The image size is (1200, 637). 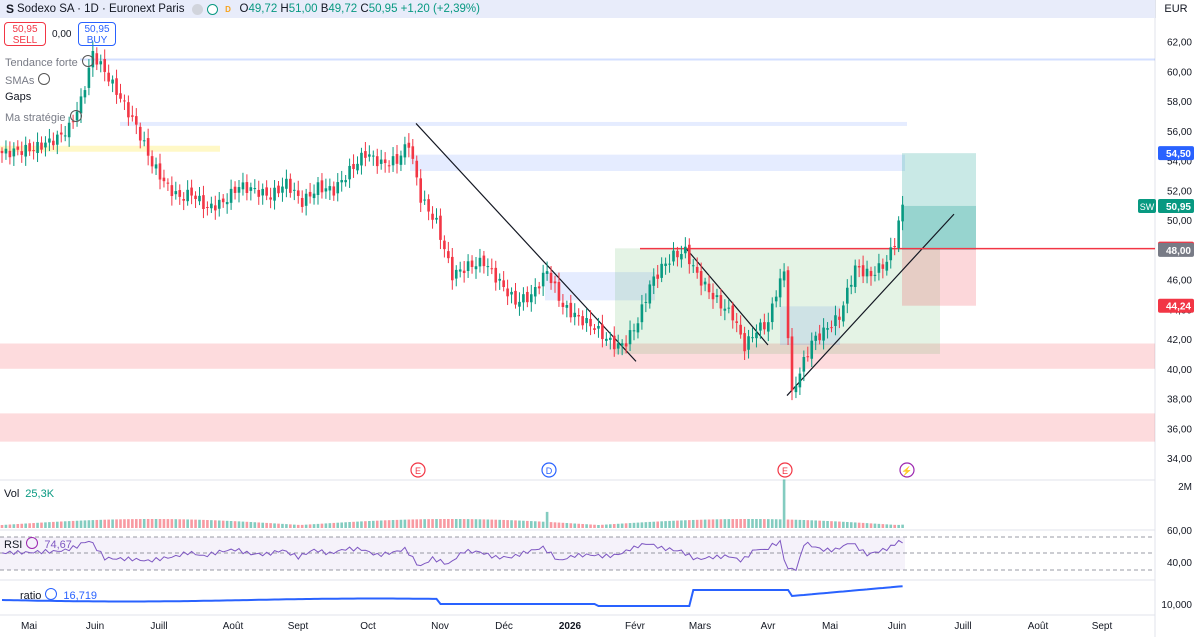 What do you see at coordinates (25, 34) in the screenshot?
I see `sell-button: 50,95 SELL` at bounding box center [25, 34].